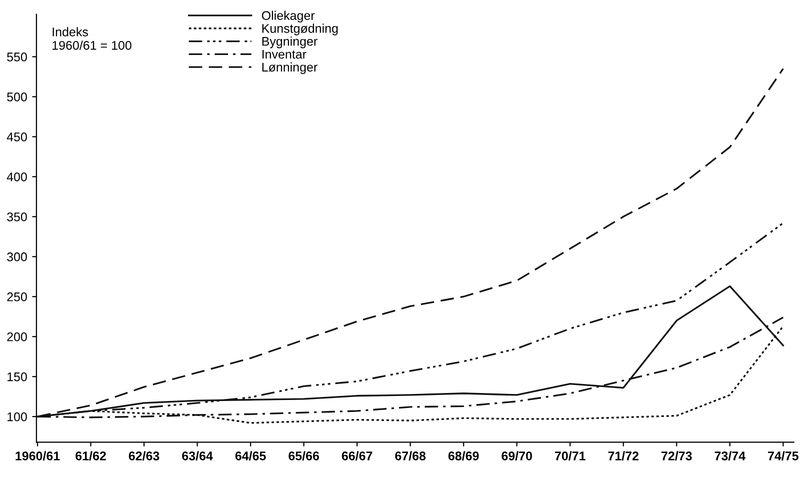 Image resolution: width=810 pixels, height=478 pixels. What do you see at coordinates (17, 417) in the screenshot?
I see `y-tick-label: 100` at bounding box center [17, 417].